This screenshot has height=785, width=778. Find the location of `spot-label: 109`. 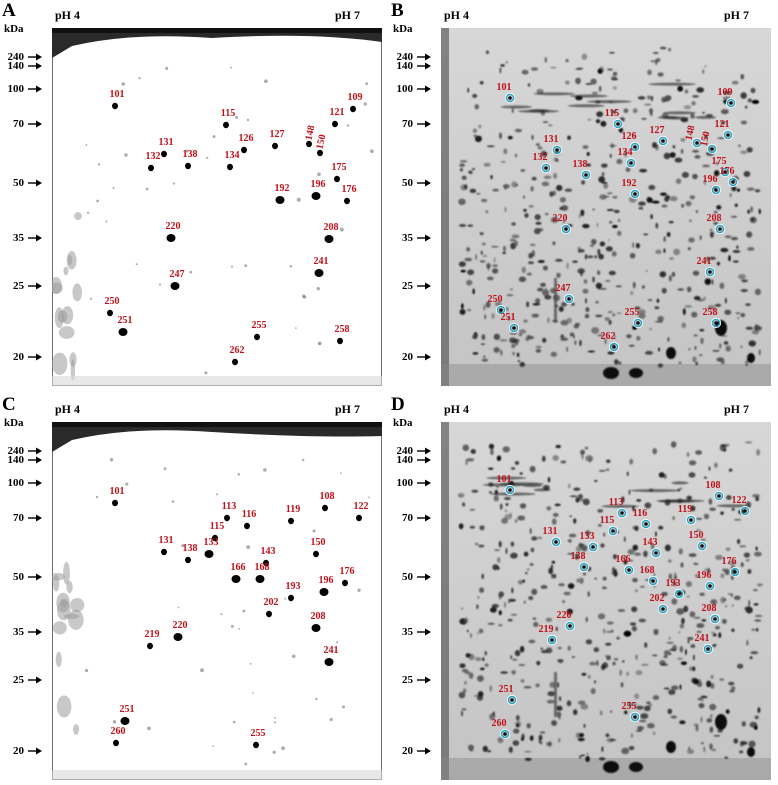

spot-label: 109 is located at coordinates (355, 97).